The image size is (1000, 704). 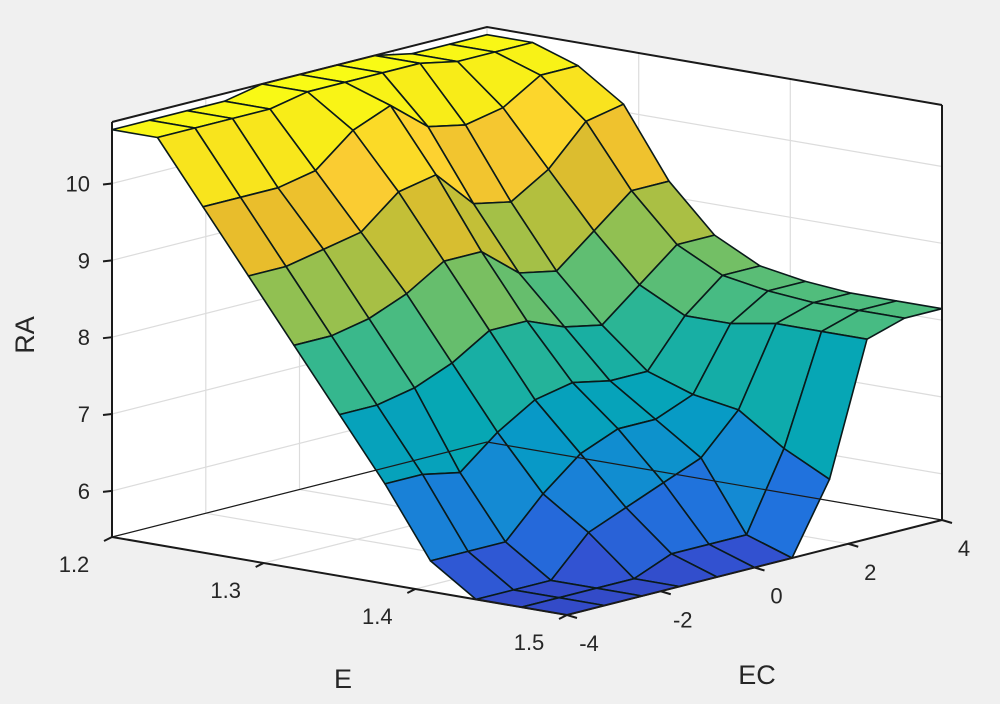 I want to click on x-tick-label: 1.3, so click(x=225, y=590).